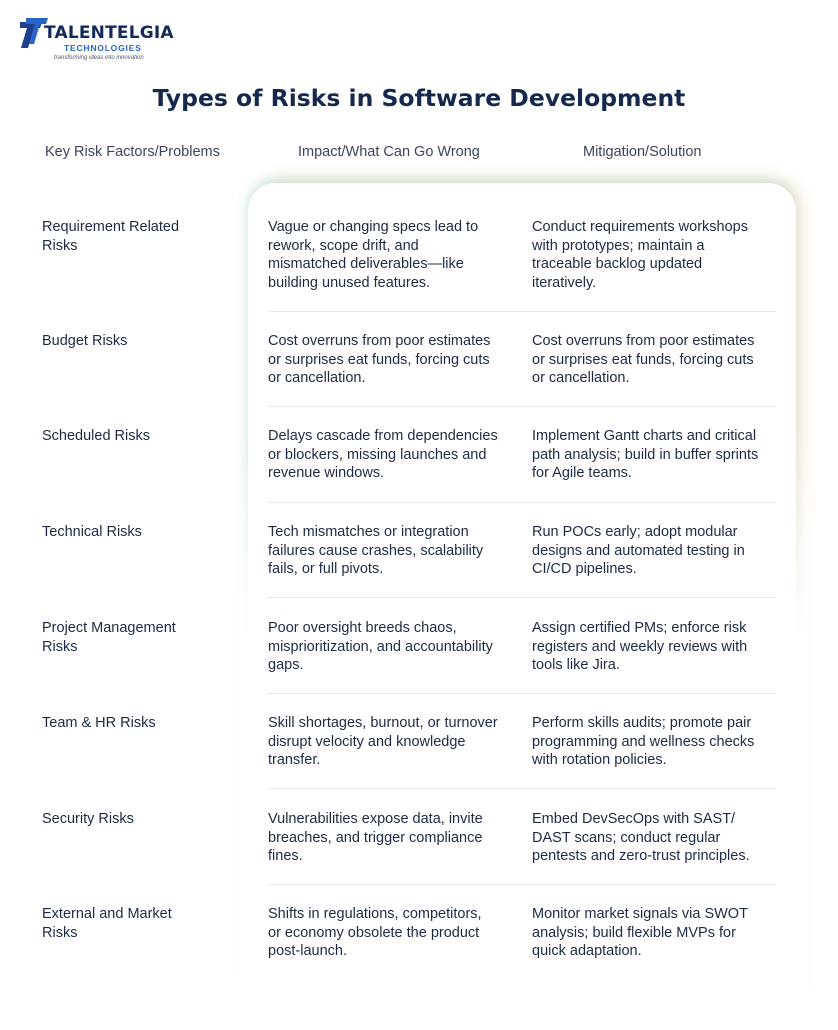 The height and width of the screenshot is (1030, 838). What do you see at coordinates (88, 819) in the screenshot?
I see `risk-factor-cell: Security Risks` at bounding box center [88, 819].